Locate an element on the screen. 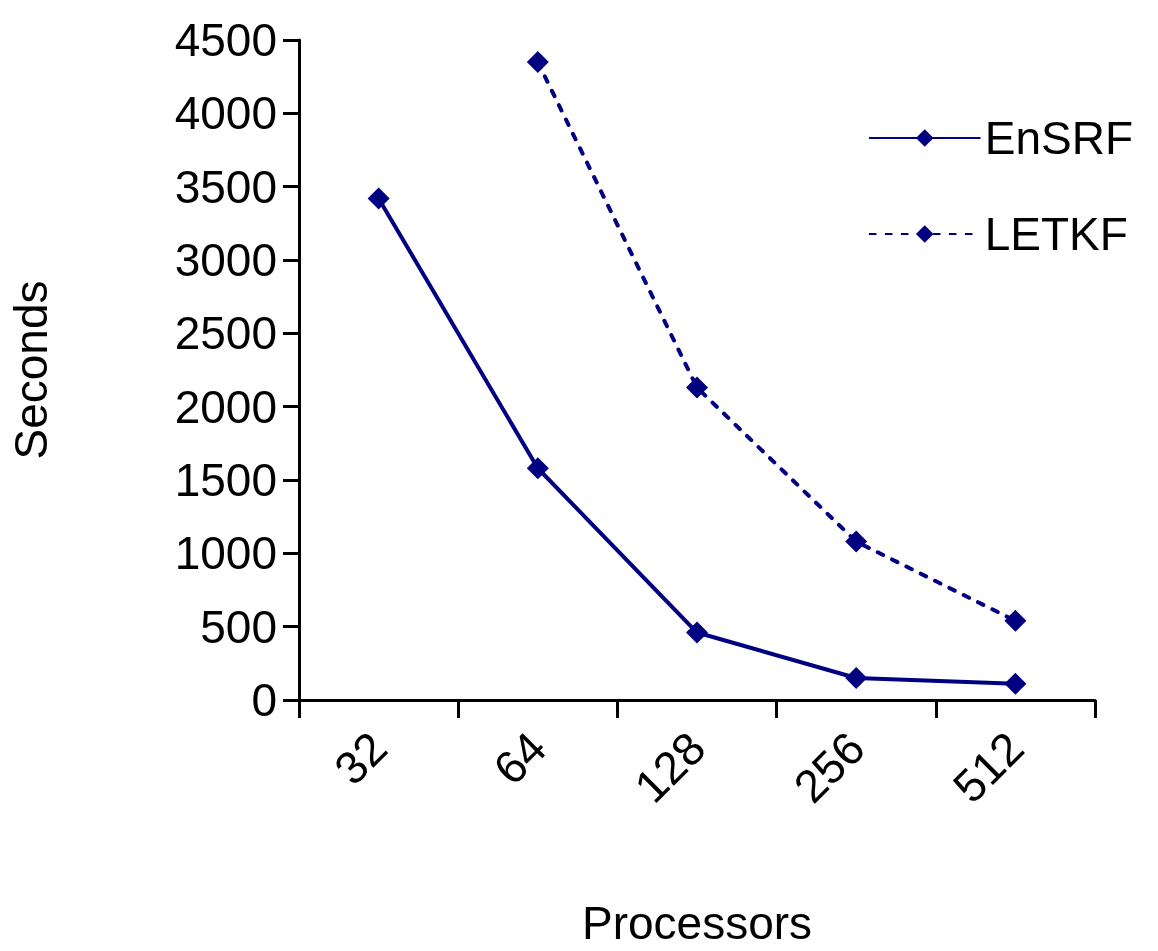 Image resolution: width=1158 pixels, height=951 pixels. legend-label: LETKF is located at coordinates (1056, 234).